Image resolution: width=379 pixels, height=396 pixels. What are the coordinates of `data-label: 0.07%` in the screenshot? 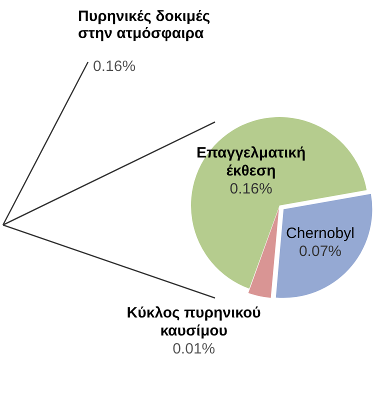 It's located at (320, 251).